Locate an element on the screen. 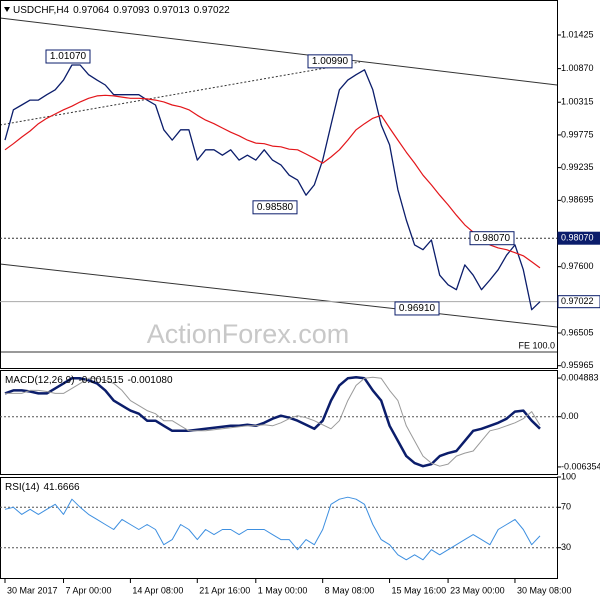 This screenshot has height=600, width=600. y-tick-label: 100 is located at coordinates (568, 476).